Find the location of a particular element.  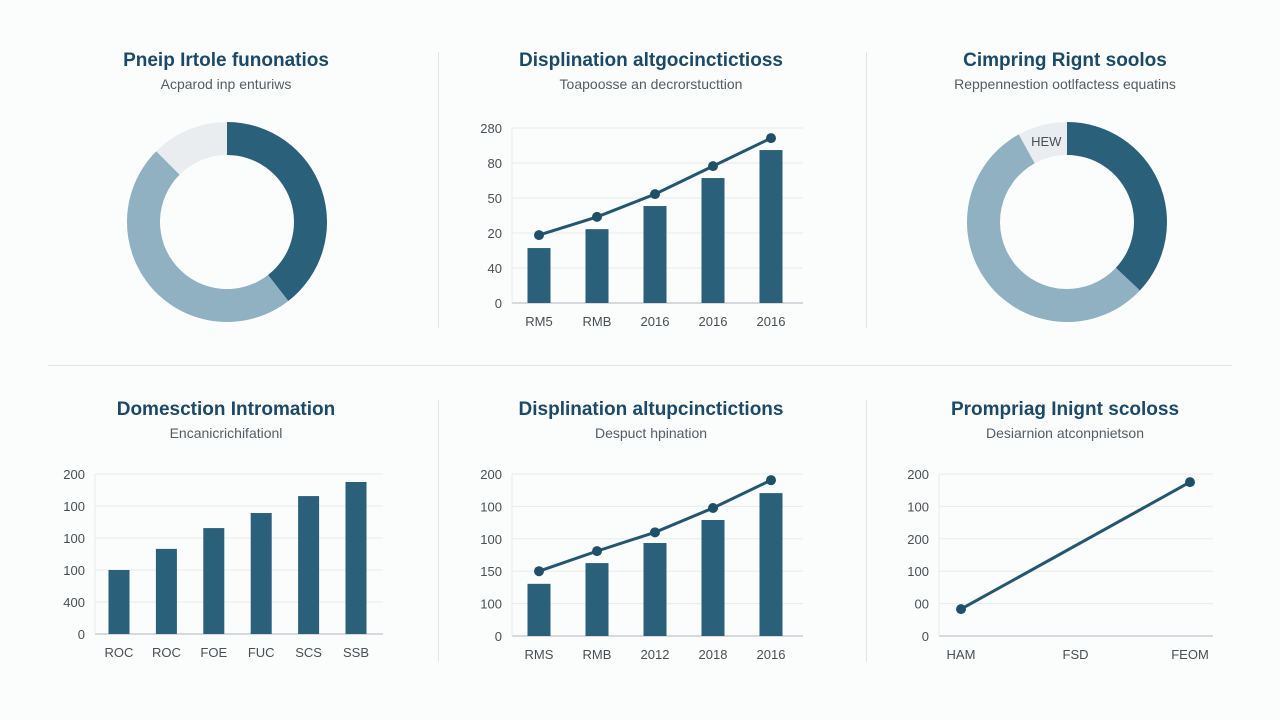

y-tick-label: 150 is located at coordinates (491, 571).